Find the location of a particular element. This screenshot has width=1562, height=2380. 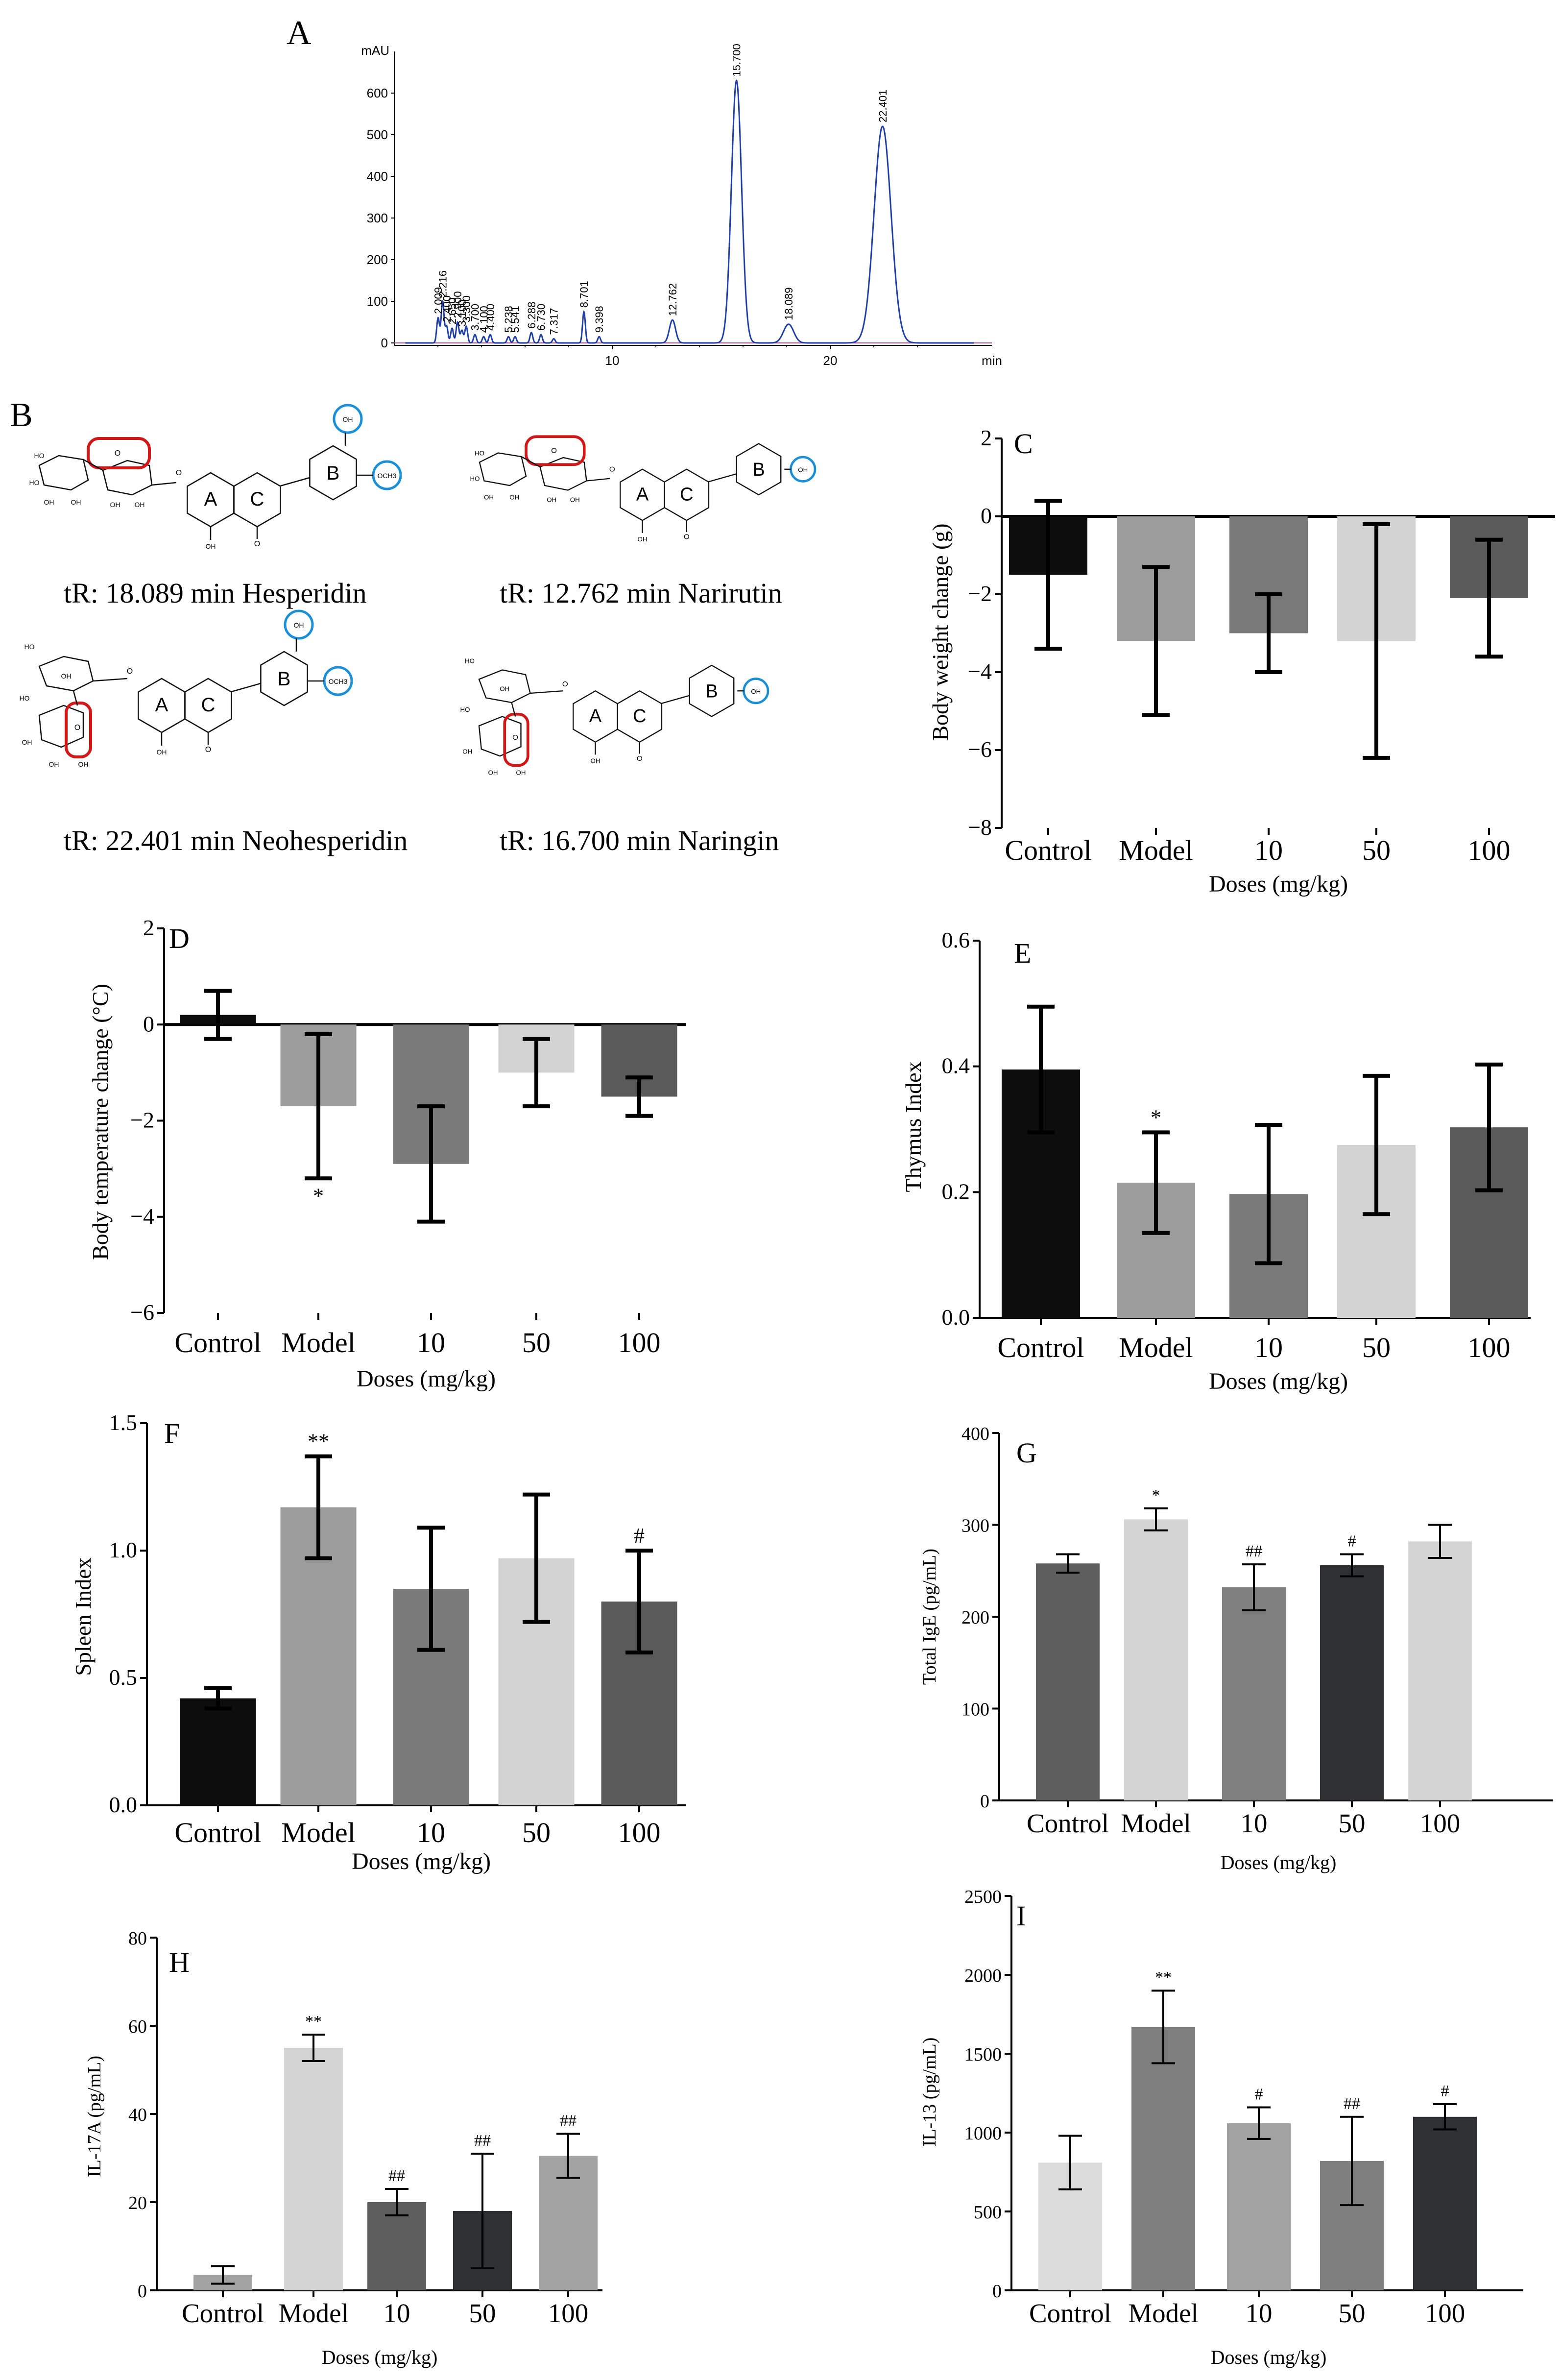

bar-model is located at coordinates (314, 2169).